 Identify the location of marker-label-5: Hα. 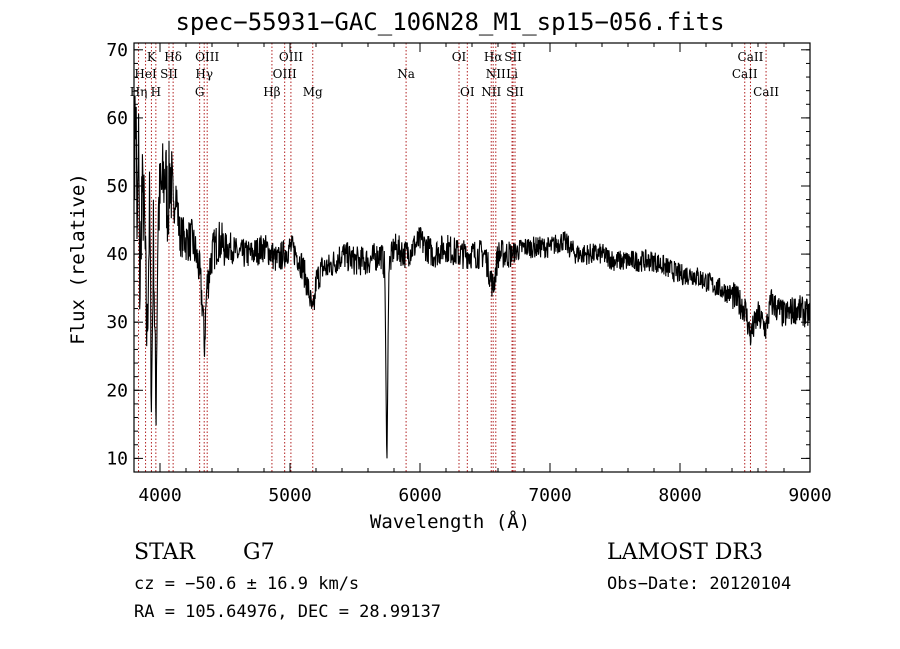
(493, 57).